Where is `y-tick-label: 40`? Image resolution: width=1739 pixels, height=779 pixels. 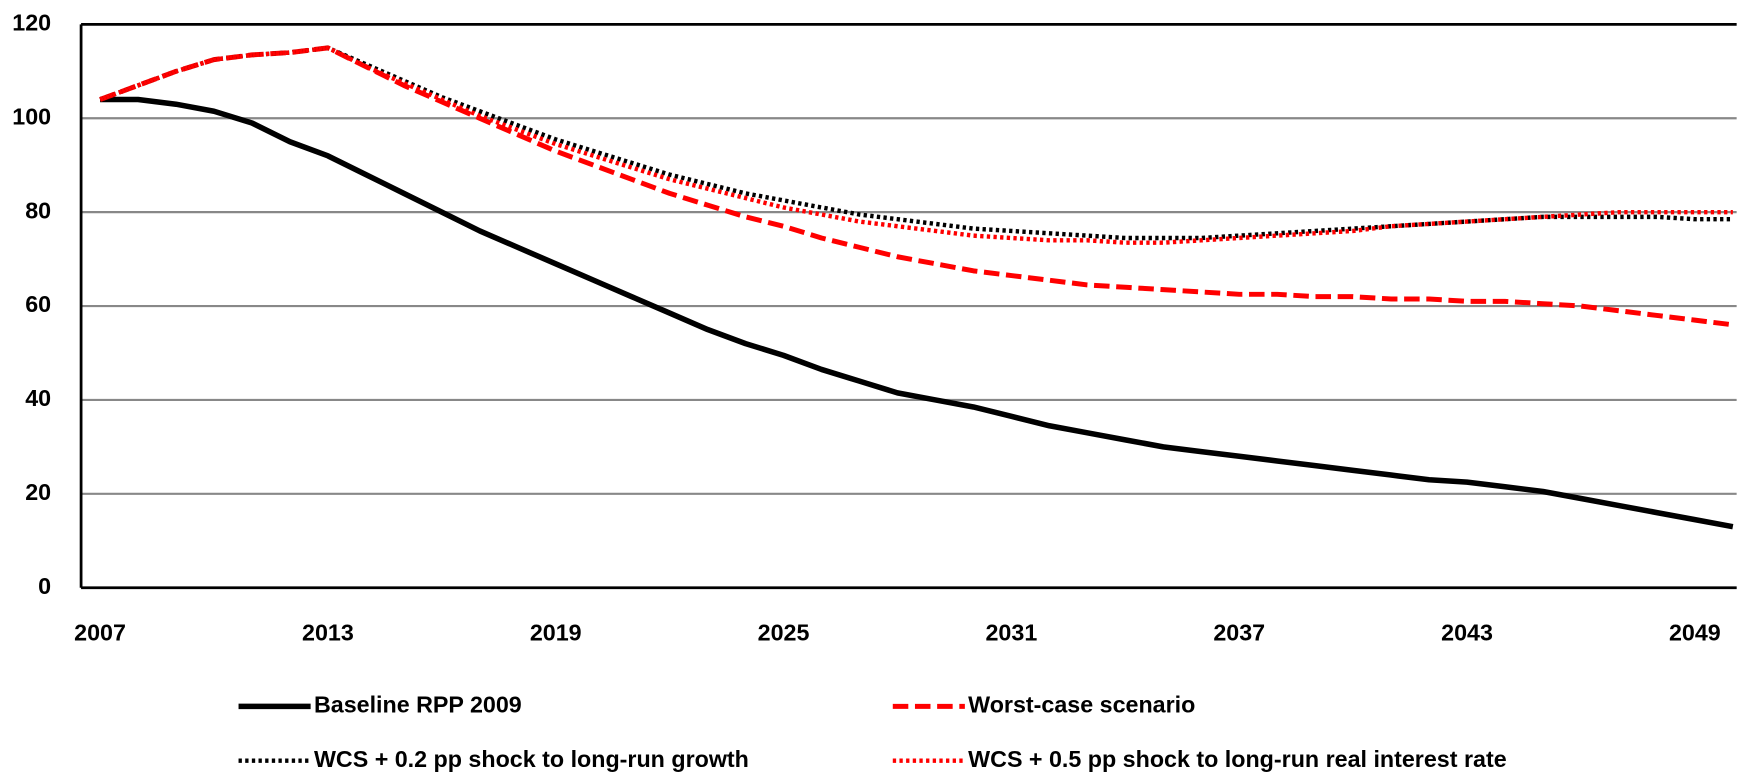
y-tick-label: 40 is located at coordinates (38, 398).